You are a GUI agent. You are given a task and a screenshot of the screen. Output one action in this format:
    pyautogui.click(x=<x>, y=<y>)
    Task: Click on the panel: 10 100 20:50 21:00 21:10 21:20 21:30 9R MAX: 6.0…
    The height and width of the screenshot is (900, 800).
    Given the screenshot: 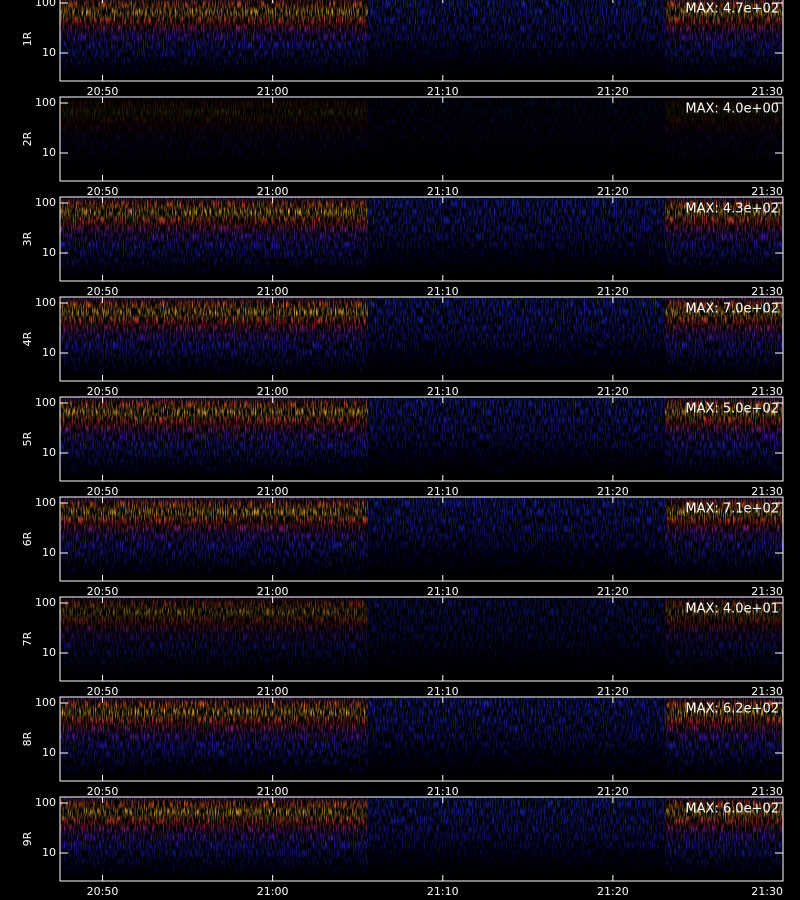 What is the action you would take?
    pyautogui.click(x=402, y=847)
    